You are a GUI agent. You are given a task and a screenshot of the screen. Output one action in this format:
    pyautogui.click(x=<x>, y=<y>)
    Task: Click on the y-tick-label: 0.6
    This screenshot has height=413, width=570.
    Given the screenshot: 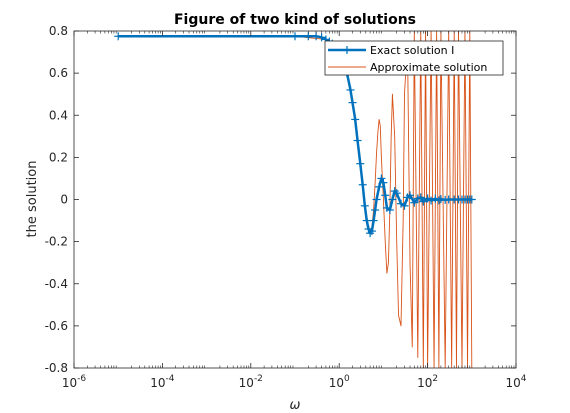 What is the action you would take?
    pyautogui.click(x=58, y=73)
    